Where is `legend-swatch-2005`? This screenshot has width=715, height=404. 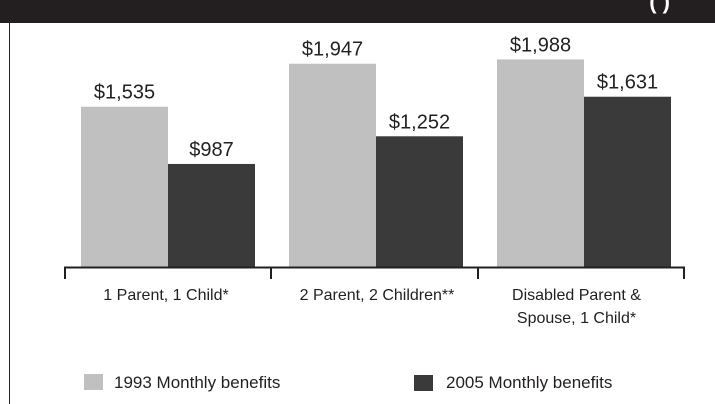
legend-swatch-2005 is located at coordinates (423, 383).